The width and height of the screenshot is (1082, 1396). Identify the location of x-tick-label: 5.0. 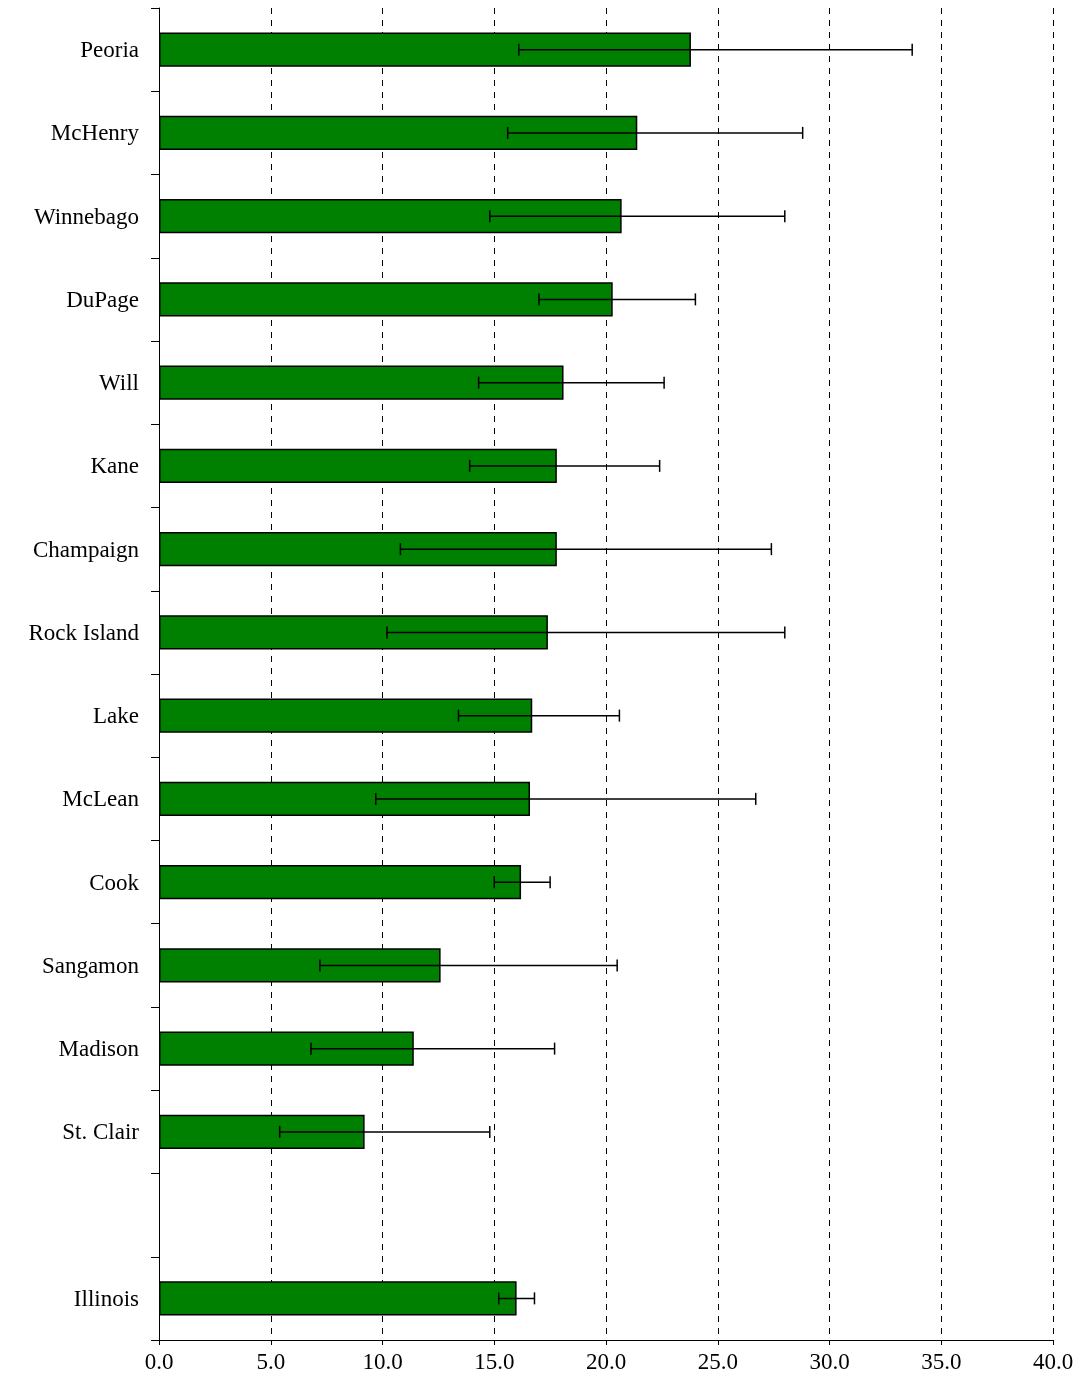
(271, 1361).